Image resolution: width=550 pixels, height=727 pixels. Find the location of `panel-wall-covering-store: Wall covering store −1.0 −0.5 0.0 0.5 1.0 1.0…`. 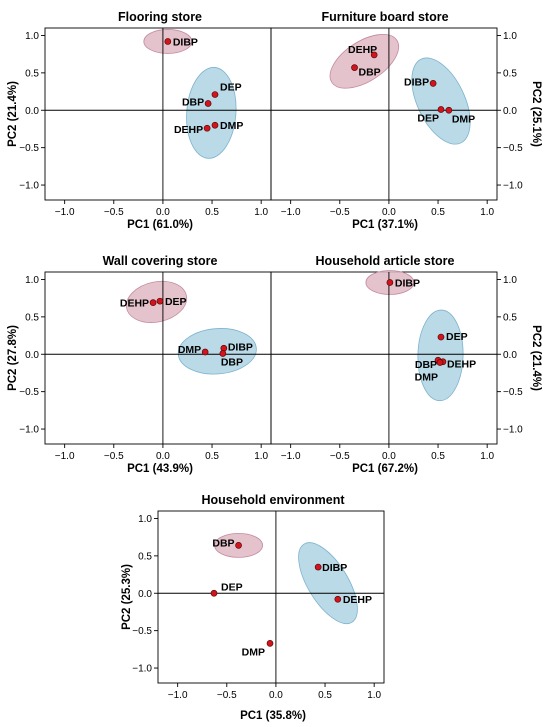

panel-wall-covering-store: Wall covering store −1.0 −0.5 0.0 0.5 1.0 1.0… is located at coordinates (139, 364).